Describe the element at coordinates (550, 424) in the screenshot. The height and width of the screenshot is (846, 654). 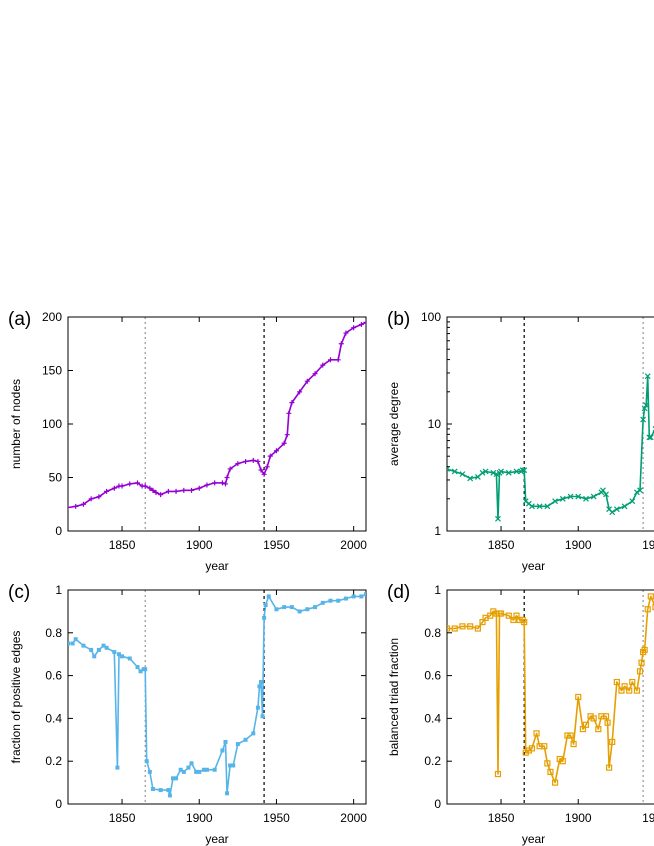
I see `plot-frame` at that location.